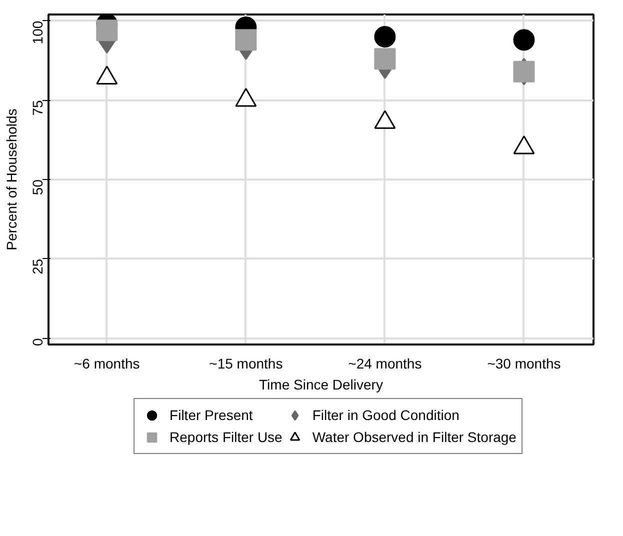 The height and width of the screenshot is (536, 623). What do you see at coordinates (38, 187) in the screenshot?
I see `y-tick-label: 50` at bounding box center [38, 187].